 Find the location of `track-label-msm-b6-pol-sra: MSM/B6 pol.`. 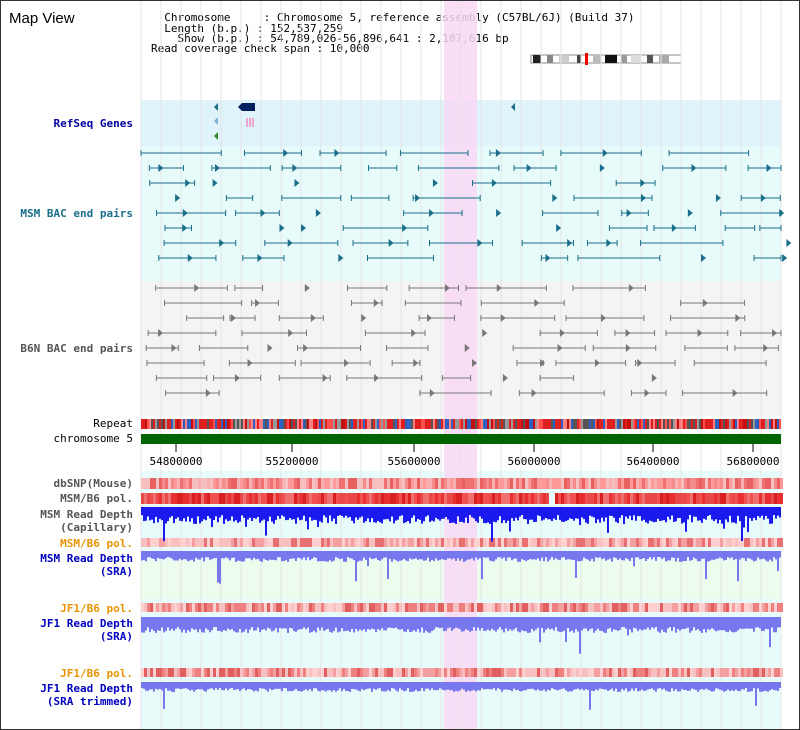

track-label-msm-b6-pol-sra: MSM/B6 pol. is located at coordinates (96, 543).